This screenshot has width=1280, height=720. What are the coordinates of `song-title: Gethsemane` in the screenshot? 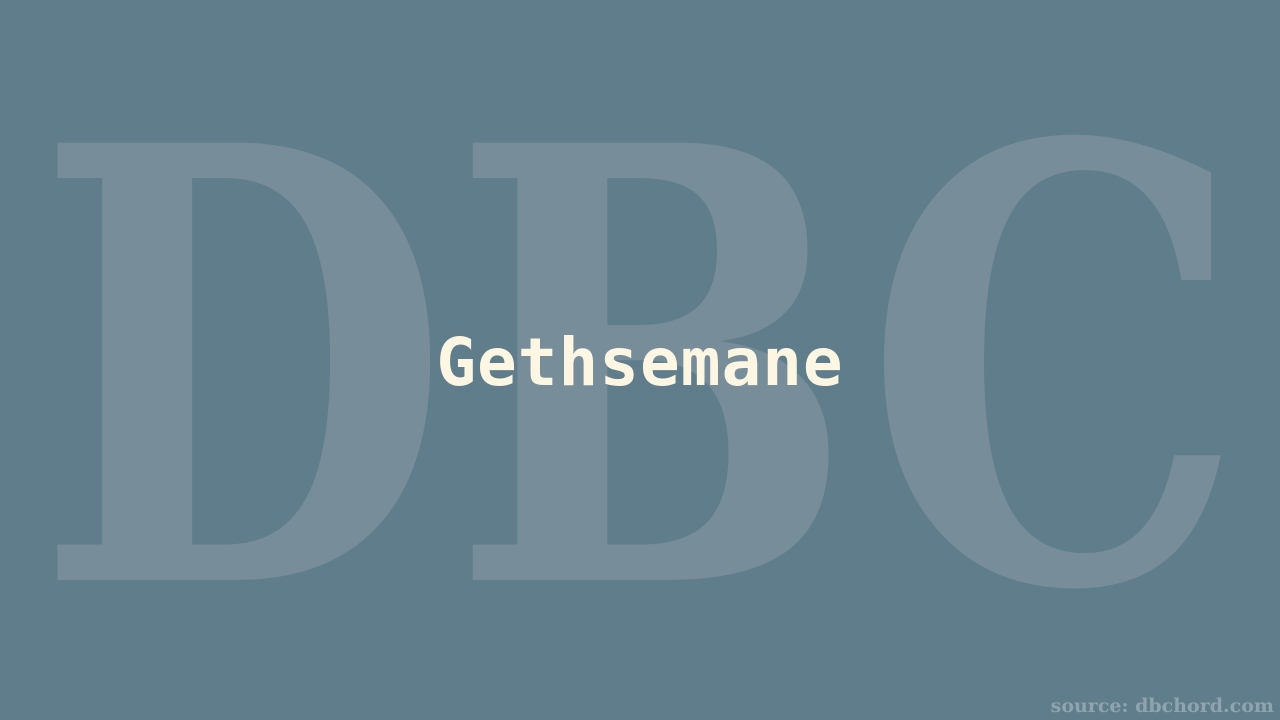 It's located at (640, 362).